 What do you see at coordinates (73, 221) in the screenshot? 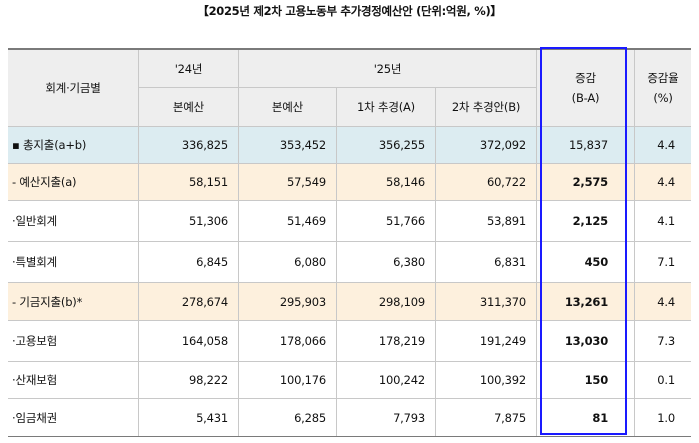
I see `row-label: ·일반회계` at bounding box center [73, 221].